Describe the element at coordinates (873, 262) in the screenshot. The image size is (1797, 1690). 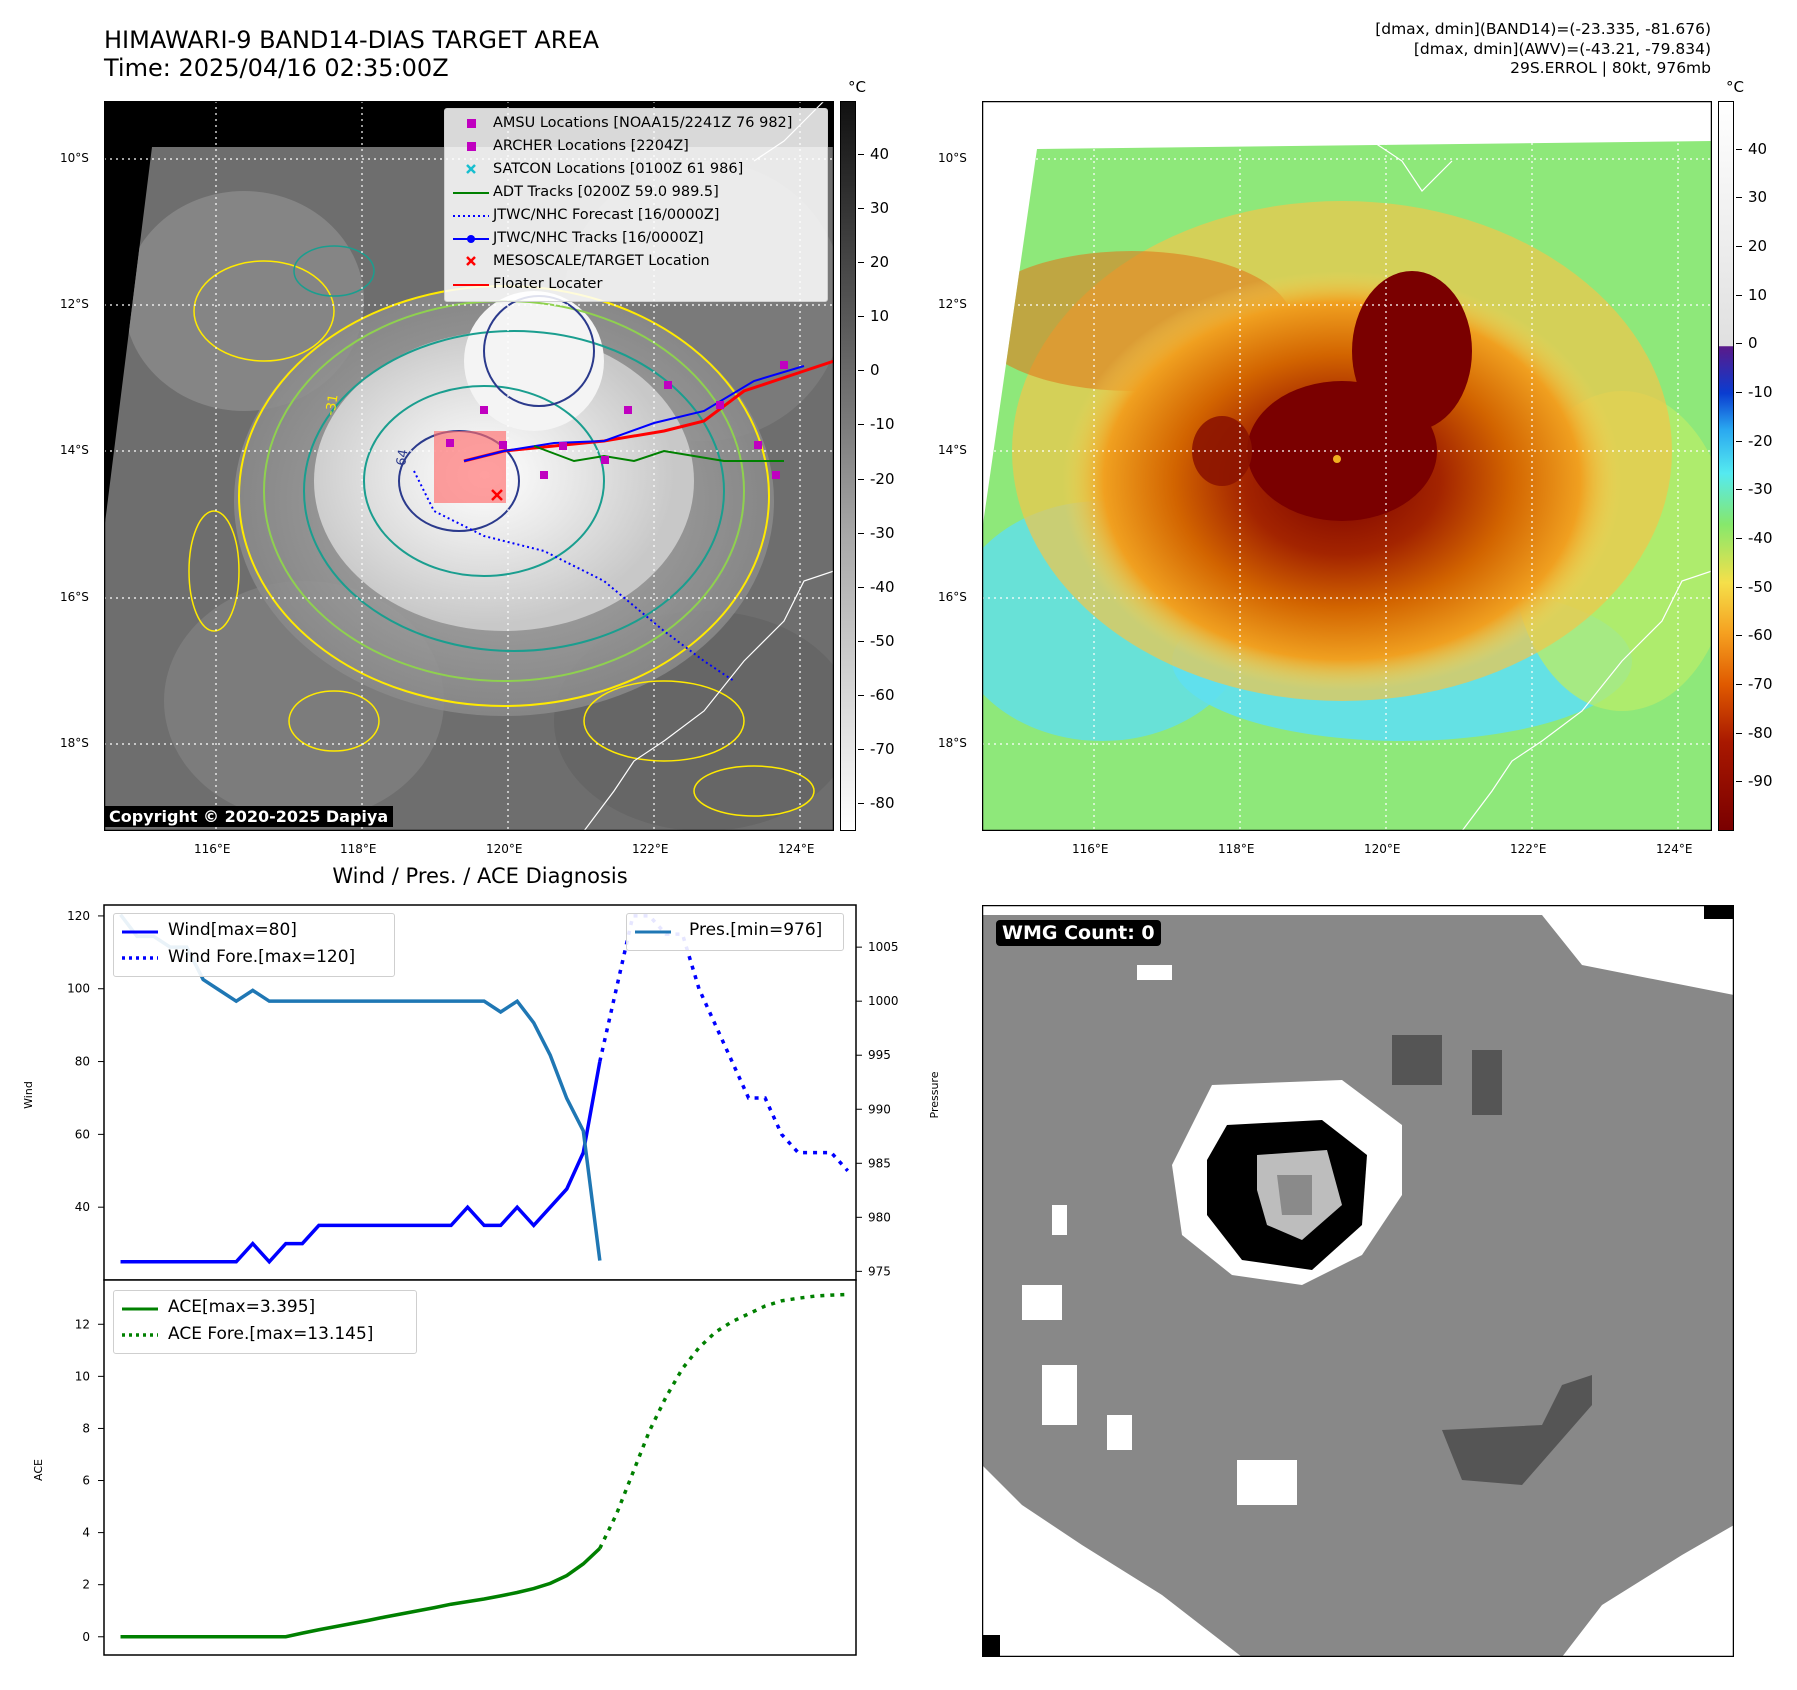
I see `colorbar-tick: 20` at that location.